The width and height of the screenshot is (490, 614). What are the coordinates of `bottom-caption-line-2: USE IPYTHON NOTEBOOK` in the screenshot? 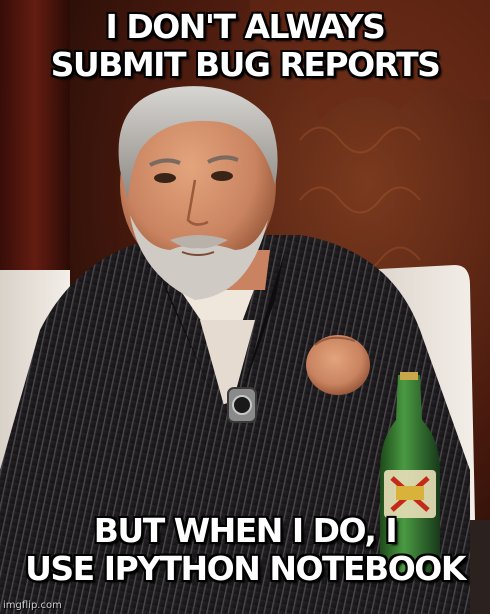 It's located at (245, 568).